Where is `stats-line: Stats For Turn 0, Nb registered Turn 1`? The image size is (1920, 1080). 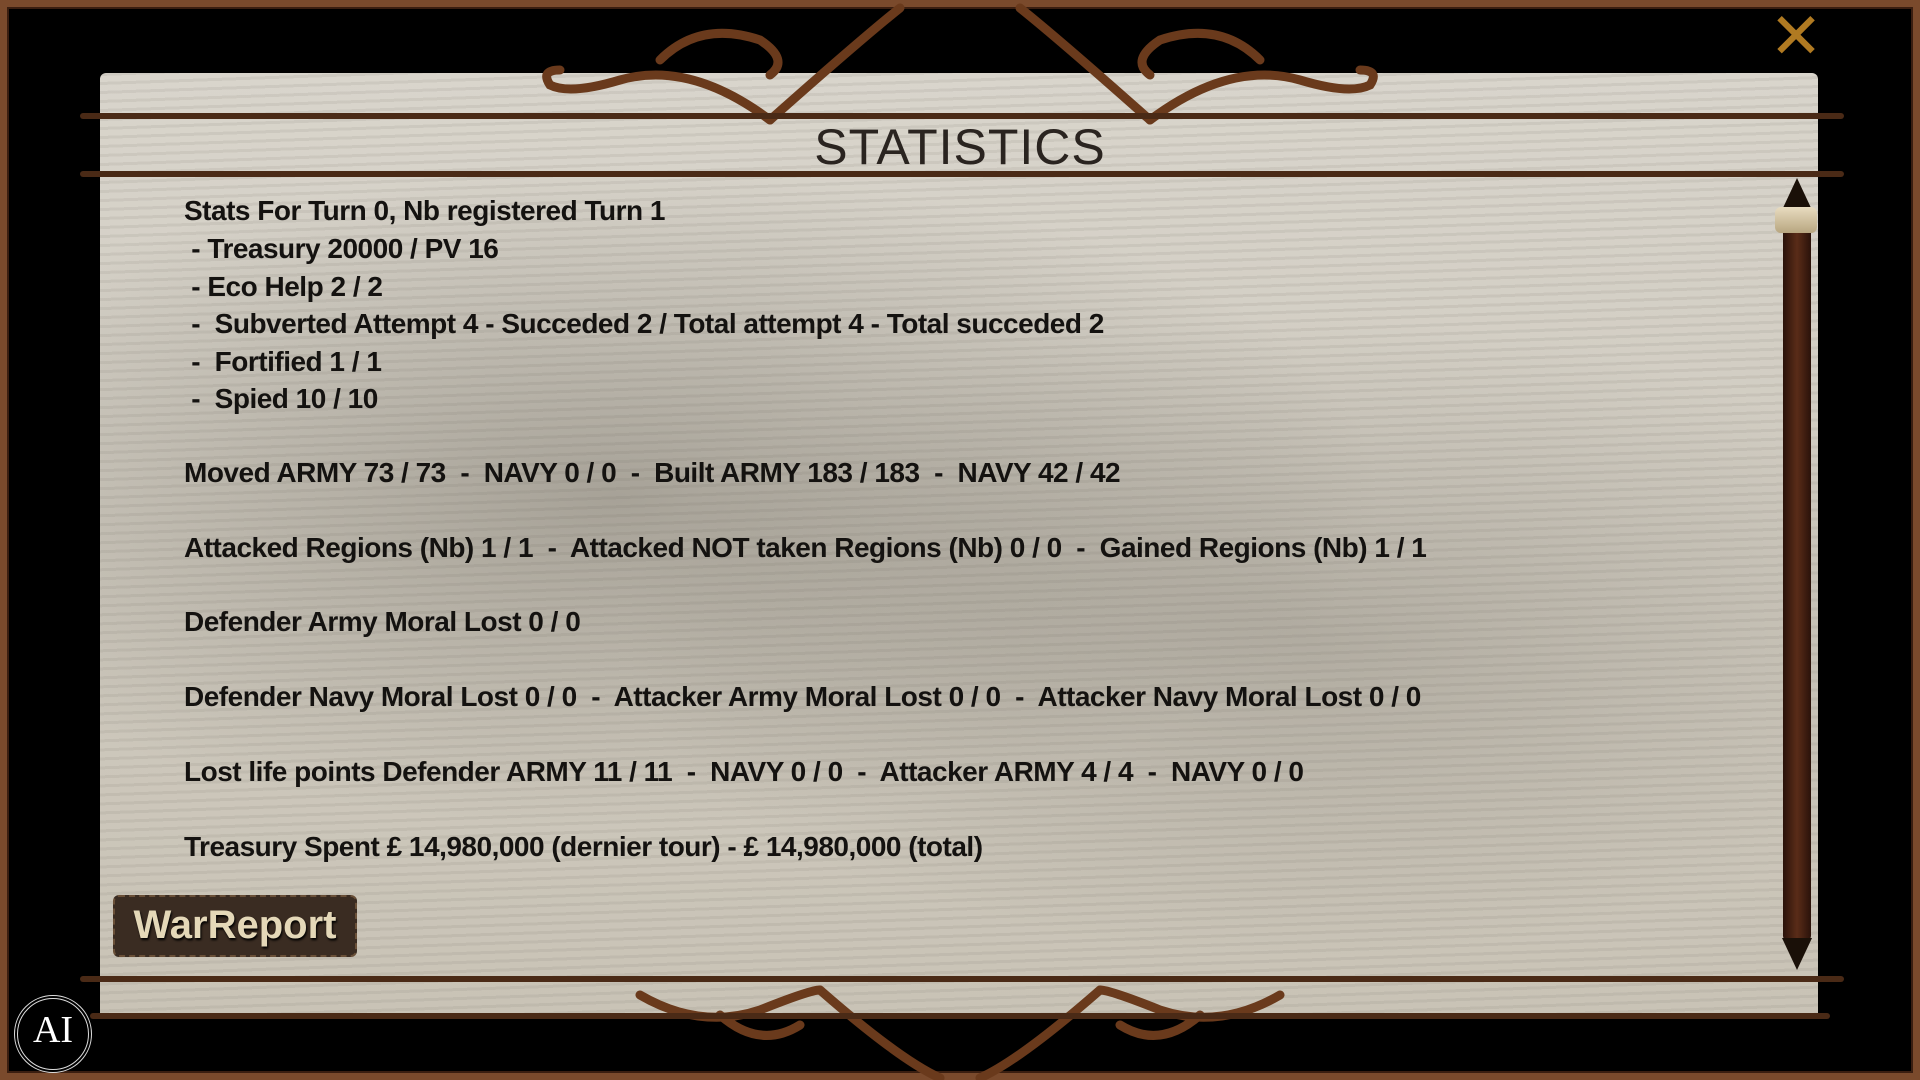
stats-line: Stats For Turn 0, Nb registered Turn 1 is located at coordinates (424, 210).